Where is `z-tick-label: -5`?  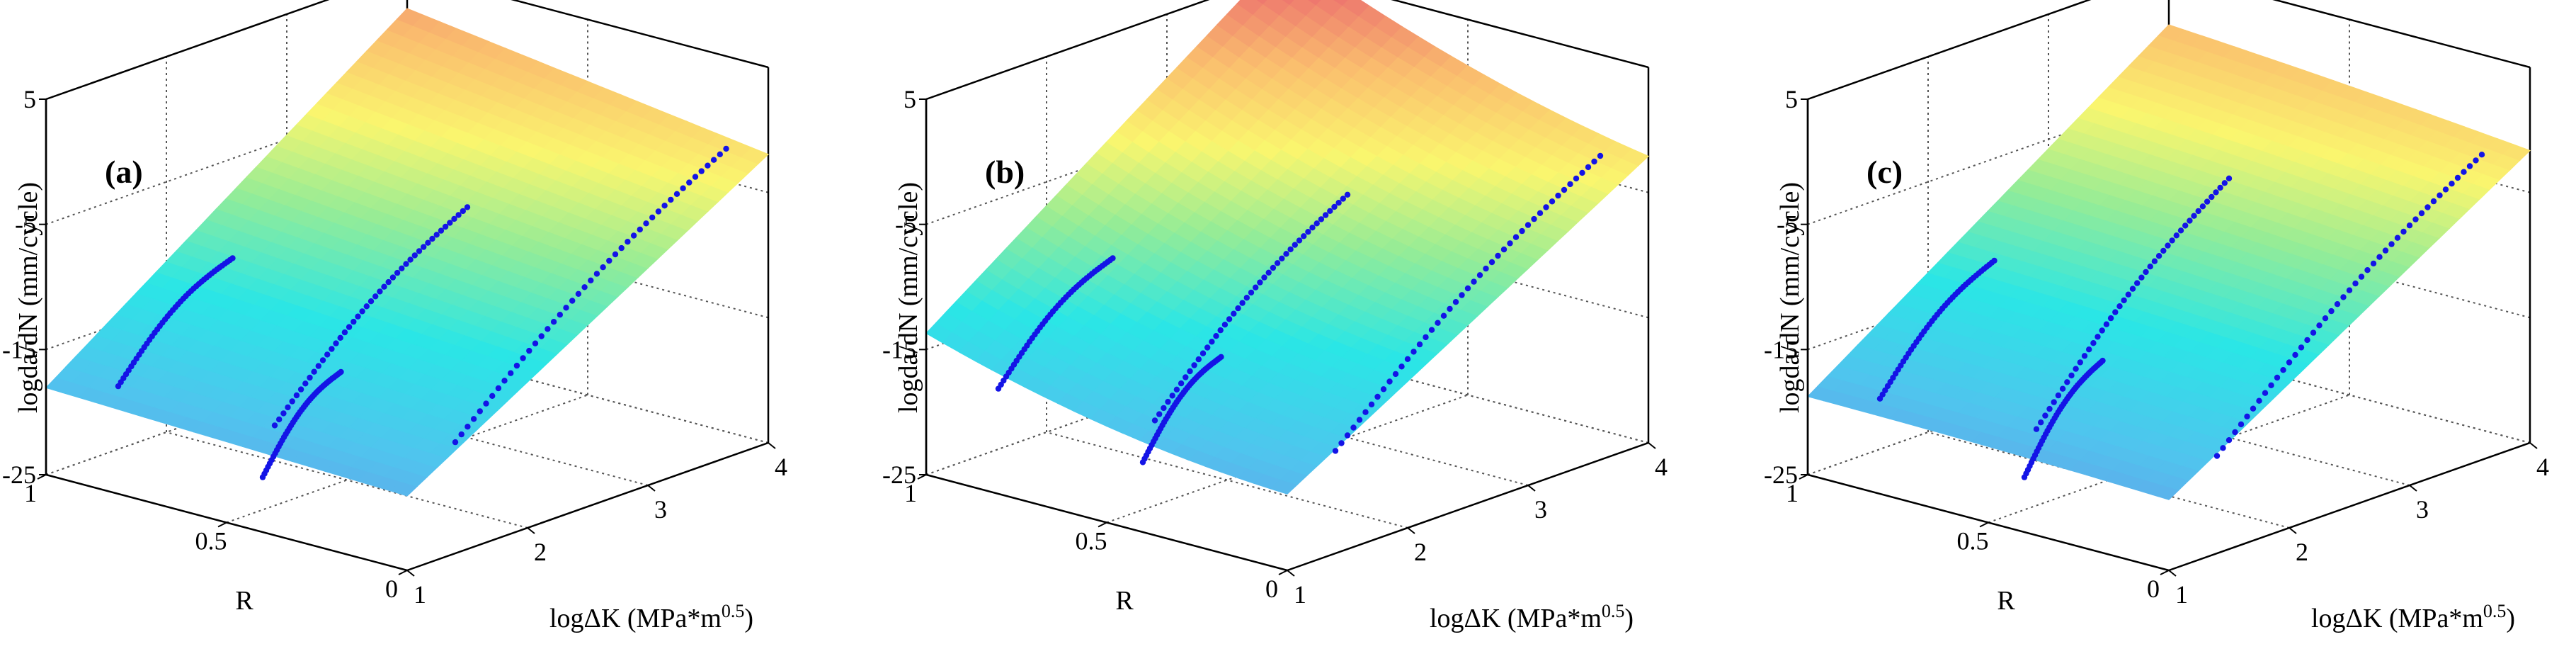 z-tick-label: -5 is located at coordinates (1788, 224).